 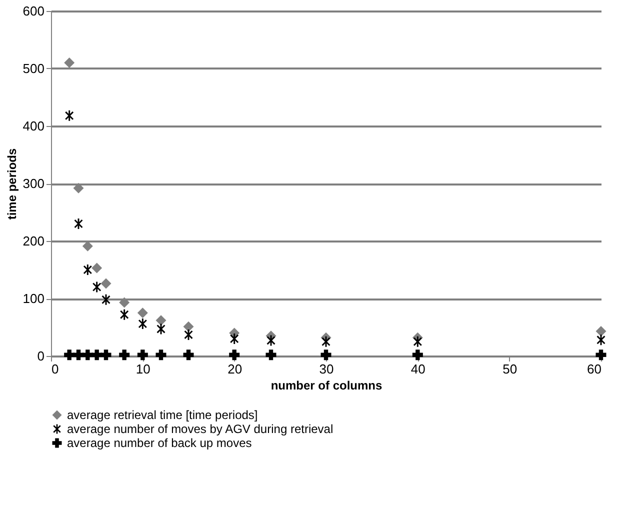 I want to click on y-tick-label: 100, so click(x=33, y=298).